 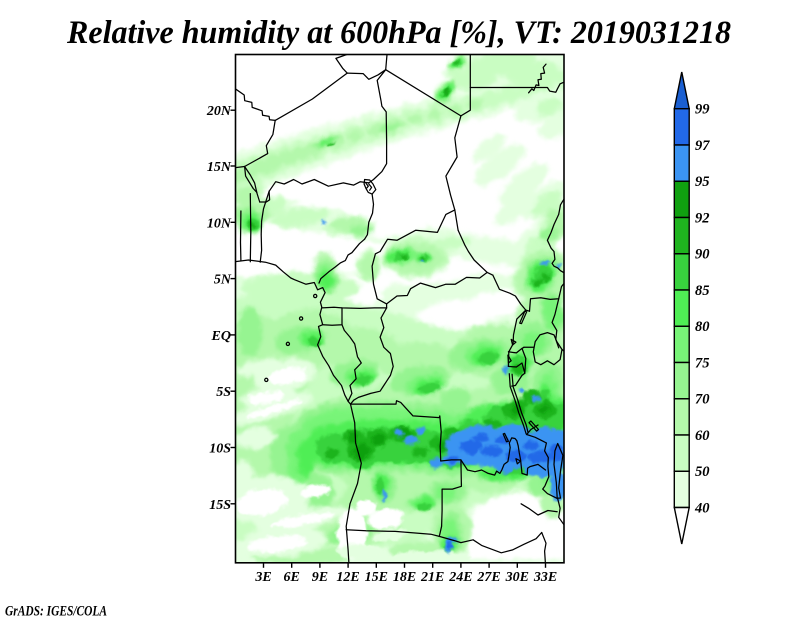 What do you see at coordinates (219, 111) in the screenshot?
I see `svg-text: 20N` at bounding box center [219, 111].